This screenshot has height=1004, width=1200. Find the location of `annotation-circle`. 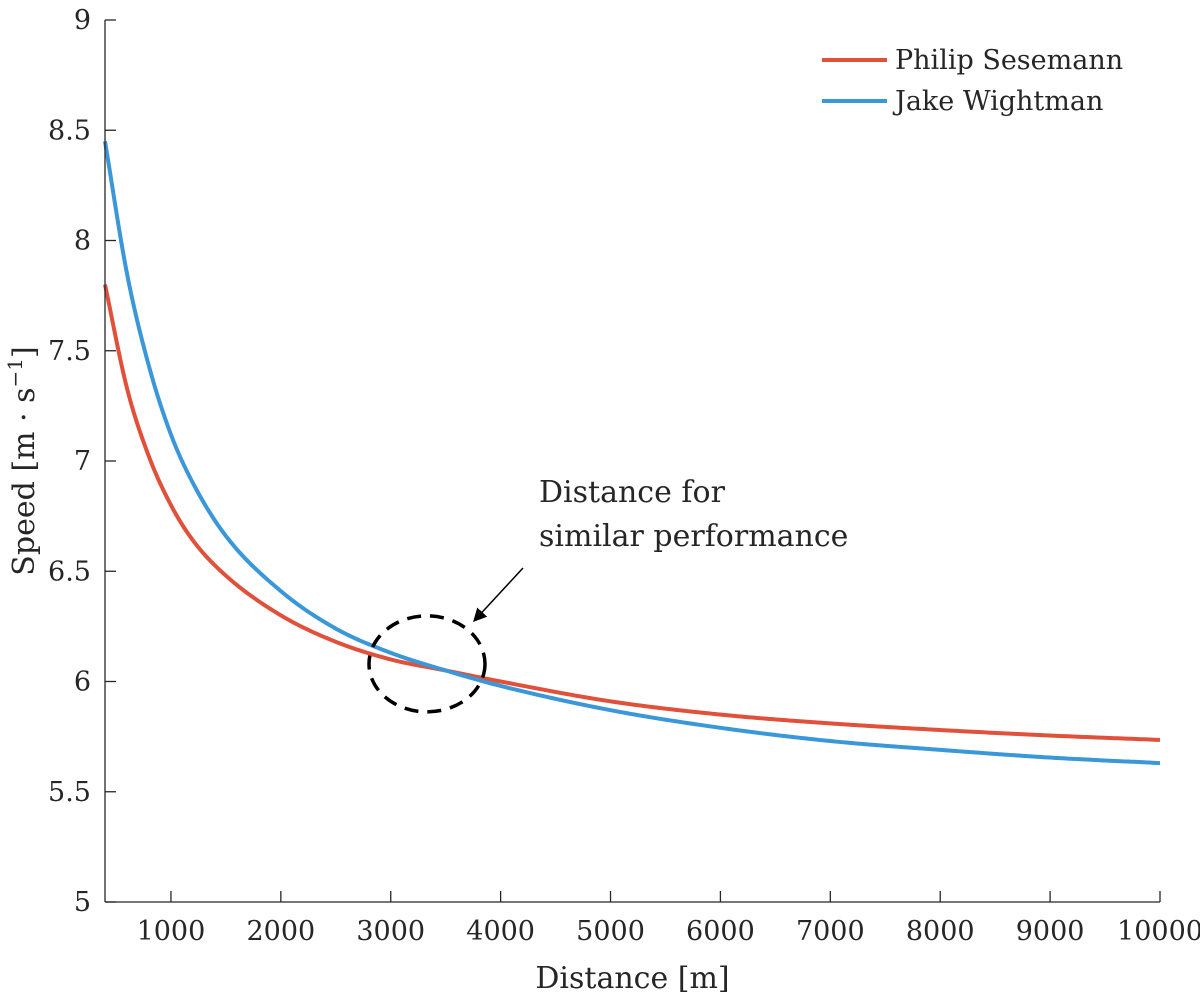

annotation-circle is located at coordinates (427, 664).